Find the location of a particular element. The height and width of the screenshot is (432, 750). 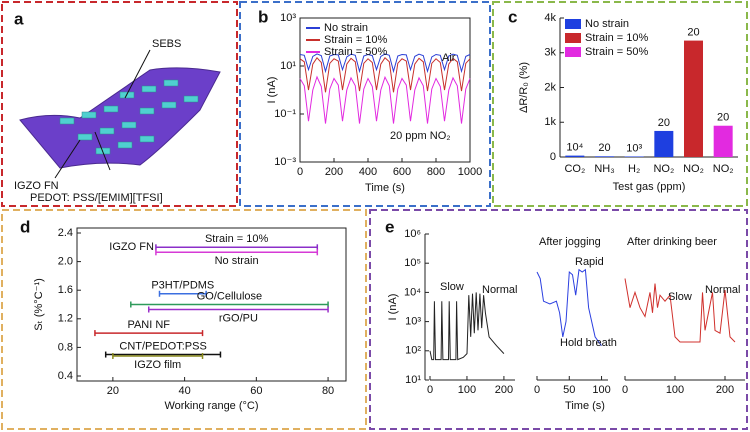

device-illustration: a SEBS IGZO FN PEDOT: PSS/[EMIM][TFSI] is located at coordinates (117, 106).